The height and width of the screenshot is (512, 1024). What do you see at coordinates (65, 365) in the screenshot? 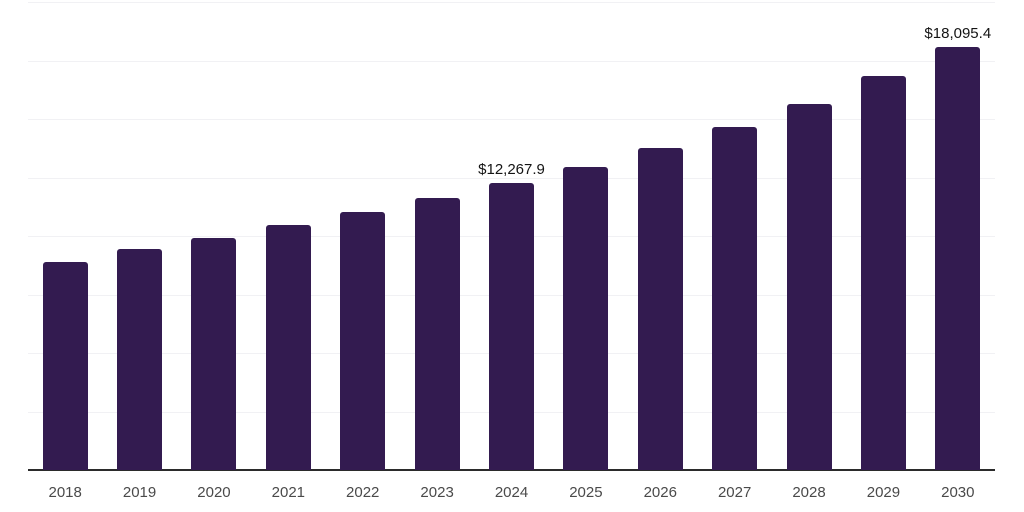
I see `bar-2018` at bounding box center [65, 365].